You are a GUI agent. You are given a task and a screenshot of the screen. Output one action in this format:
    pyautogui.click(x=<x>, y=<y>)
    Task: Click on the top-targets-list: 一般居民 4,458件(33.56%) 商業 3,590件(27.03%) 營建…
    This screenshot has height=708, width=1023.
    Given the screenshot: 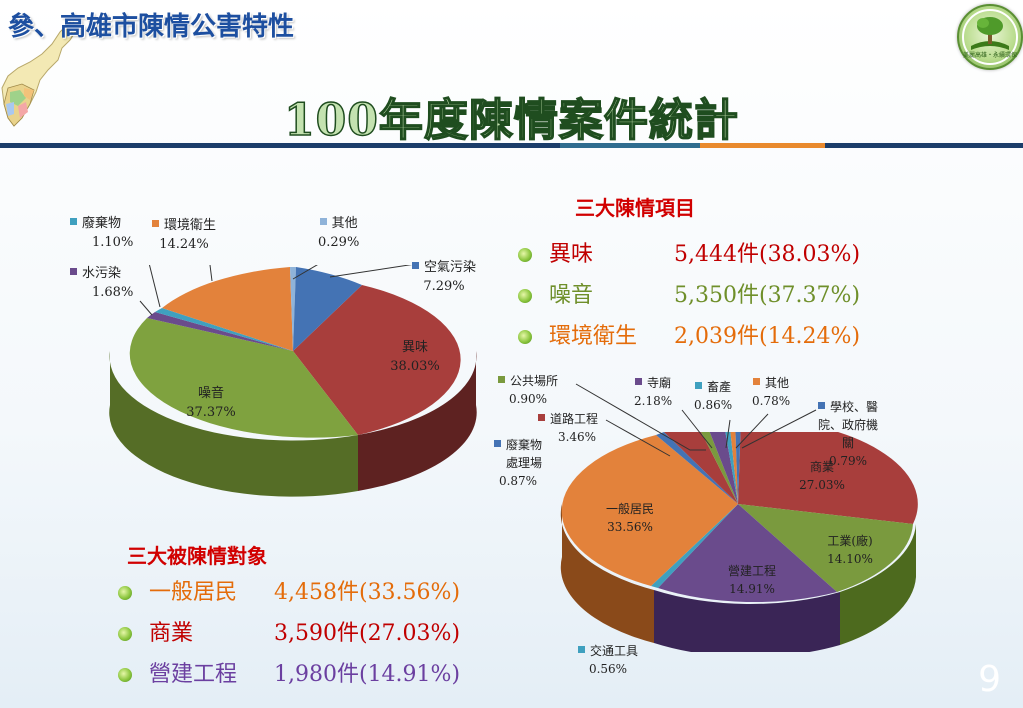 What is the action you would take?
    pyautogui.click(x=289, y=635)
    